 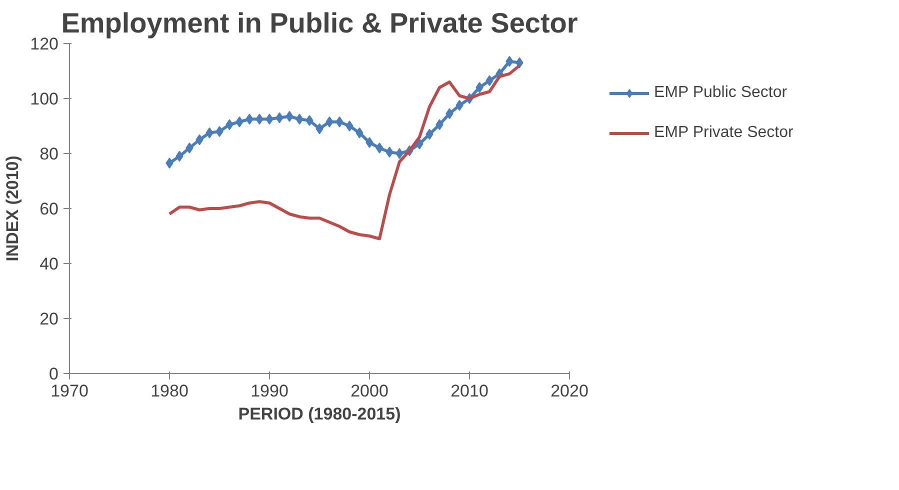 I want to click on x-tick-label: 2000, so click(x=369, y=391).